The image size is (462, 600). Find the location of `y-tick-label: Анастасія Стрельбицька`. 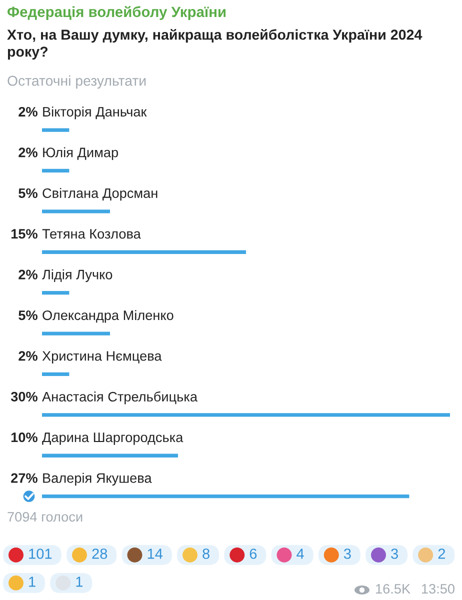

y-tick-label: Анастасія Стрельбицька is located at coordinates (120, 397).